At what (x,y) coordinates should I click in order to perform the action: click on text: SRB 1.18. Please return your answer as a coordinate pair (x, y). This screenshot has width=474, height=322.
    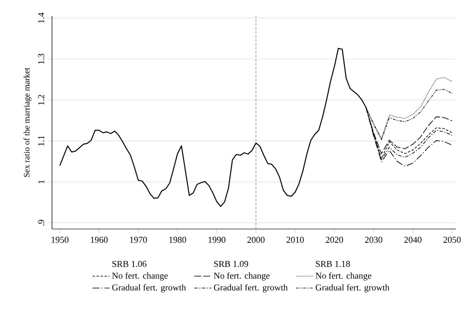
    Looking at the image, I should click on (333, 263).